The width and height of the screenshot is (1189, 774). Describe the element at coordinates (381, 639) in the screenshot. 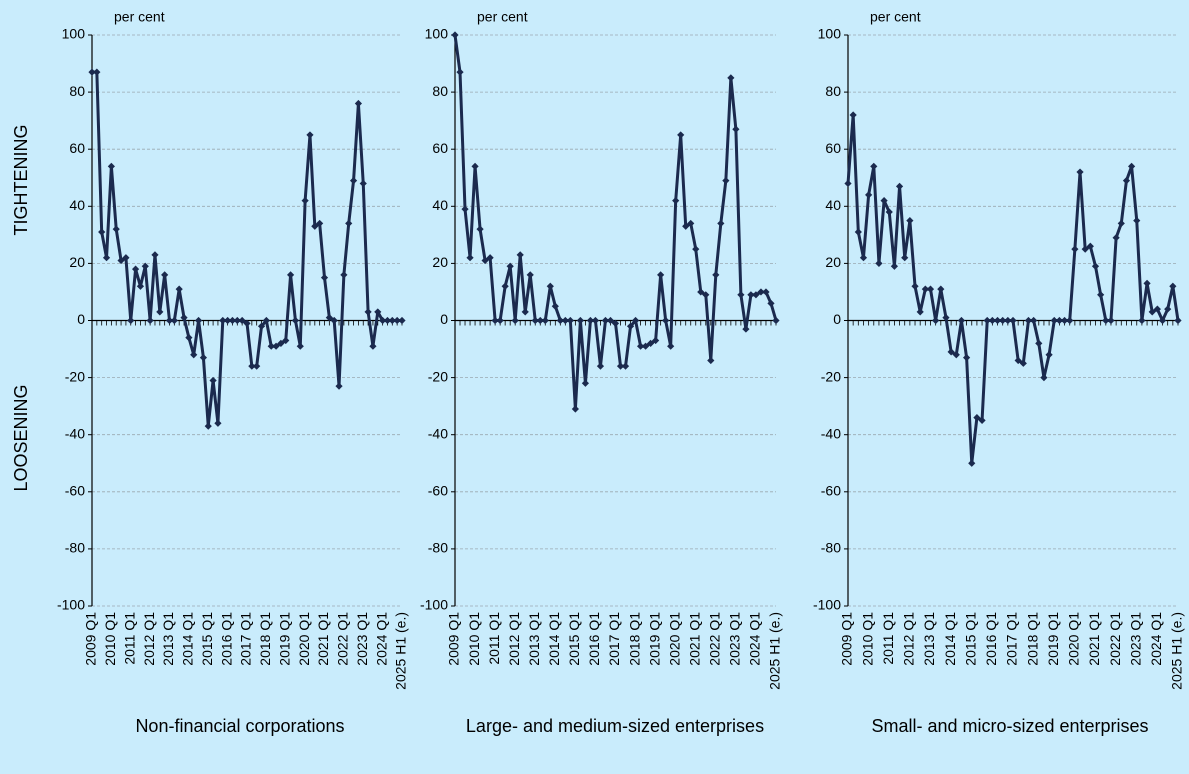

I see `x-tick-label: 2024 Q1` at that location.